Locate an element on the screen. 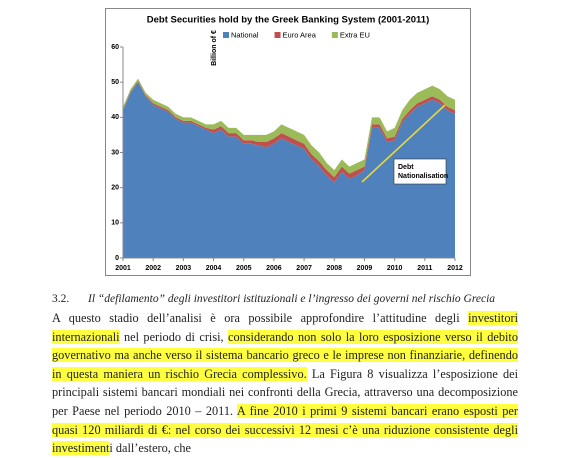  section-number: 3.2. is located at coordinates (61, 299).